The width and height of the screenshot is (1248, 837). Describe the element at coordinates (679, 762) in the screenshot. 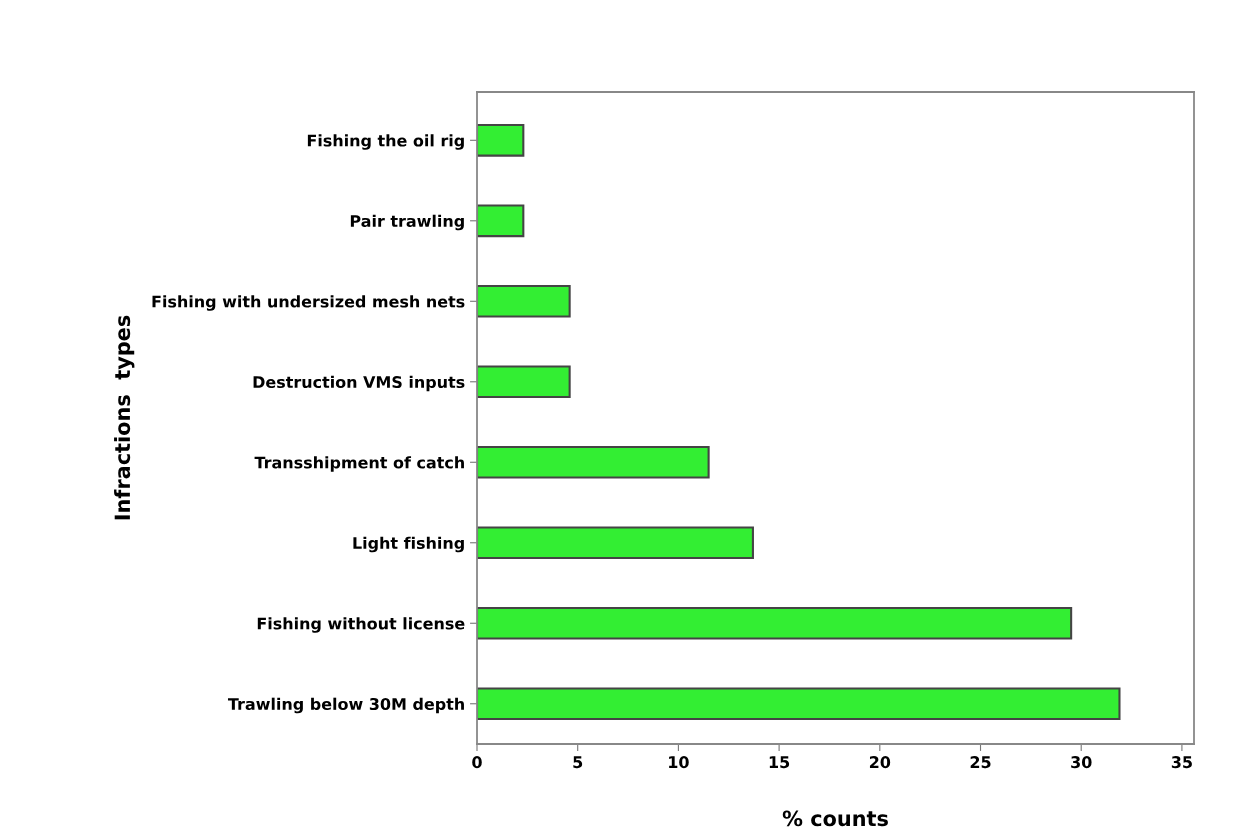

I see `x-tick-label: 10` at that location.